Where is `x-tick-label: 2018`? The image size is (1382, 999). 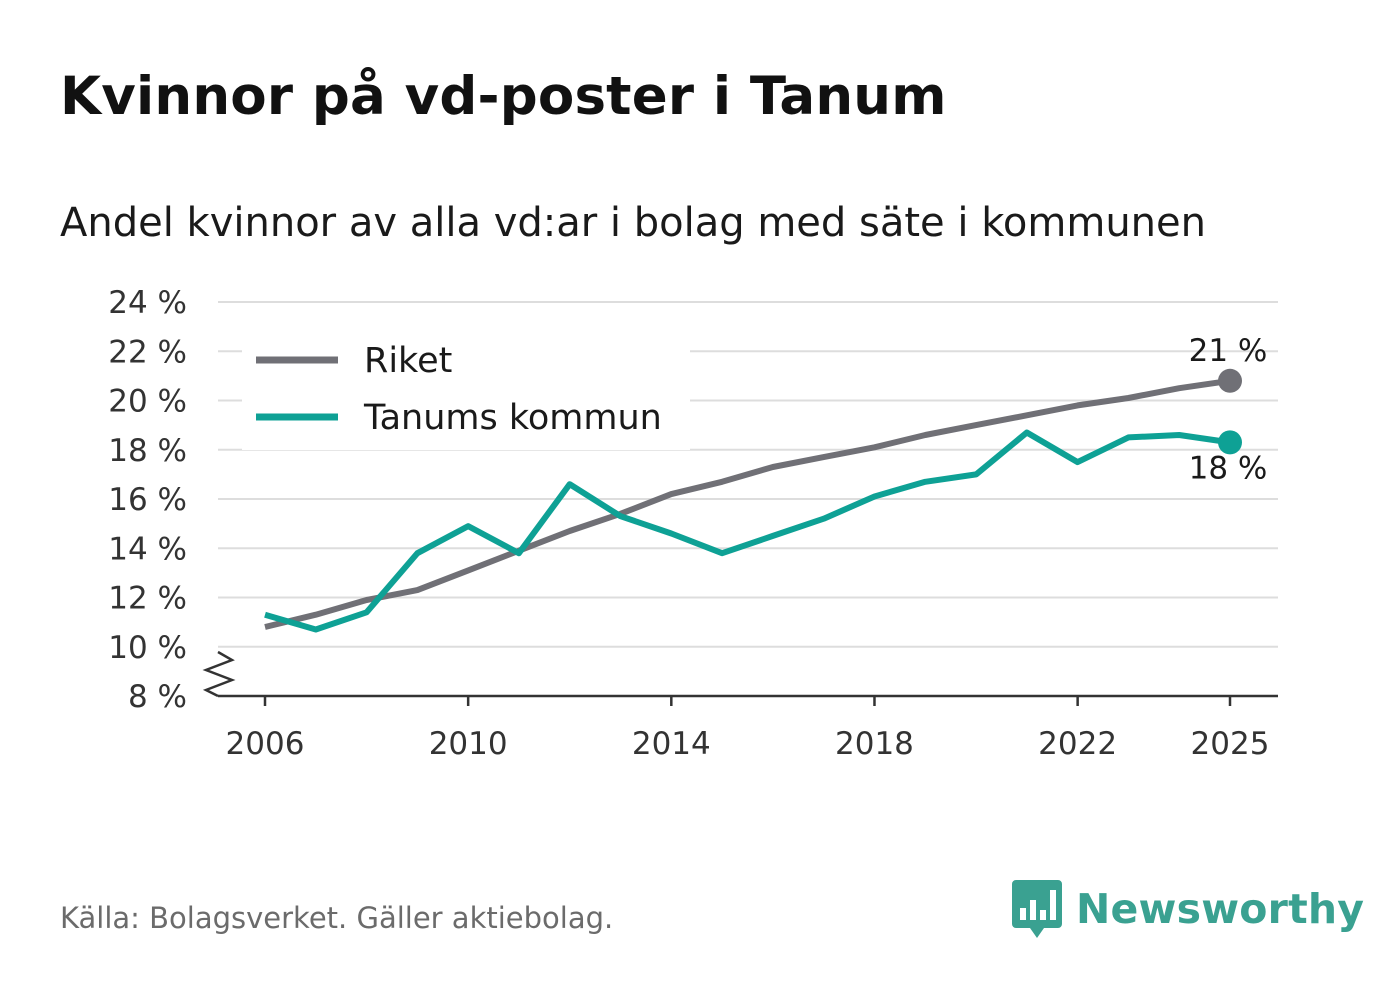
x-tick-label: 2018 is located at coordinates (874, 744).